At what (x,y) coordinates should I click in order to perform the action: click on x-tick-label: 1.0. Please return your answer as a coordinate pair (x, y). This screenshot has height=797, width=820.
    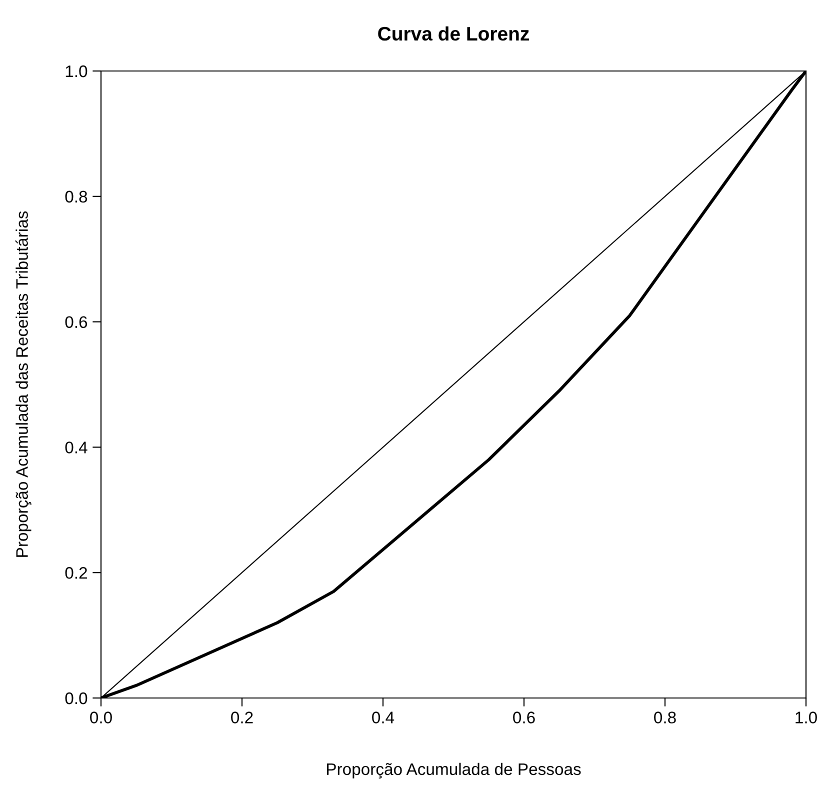
    Looking at the image, I should click on (806, 718).